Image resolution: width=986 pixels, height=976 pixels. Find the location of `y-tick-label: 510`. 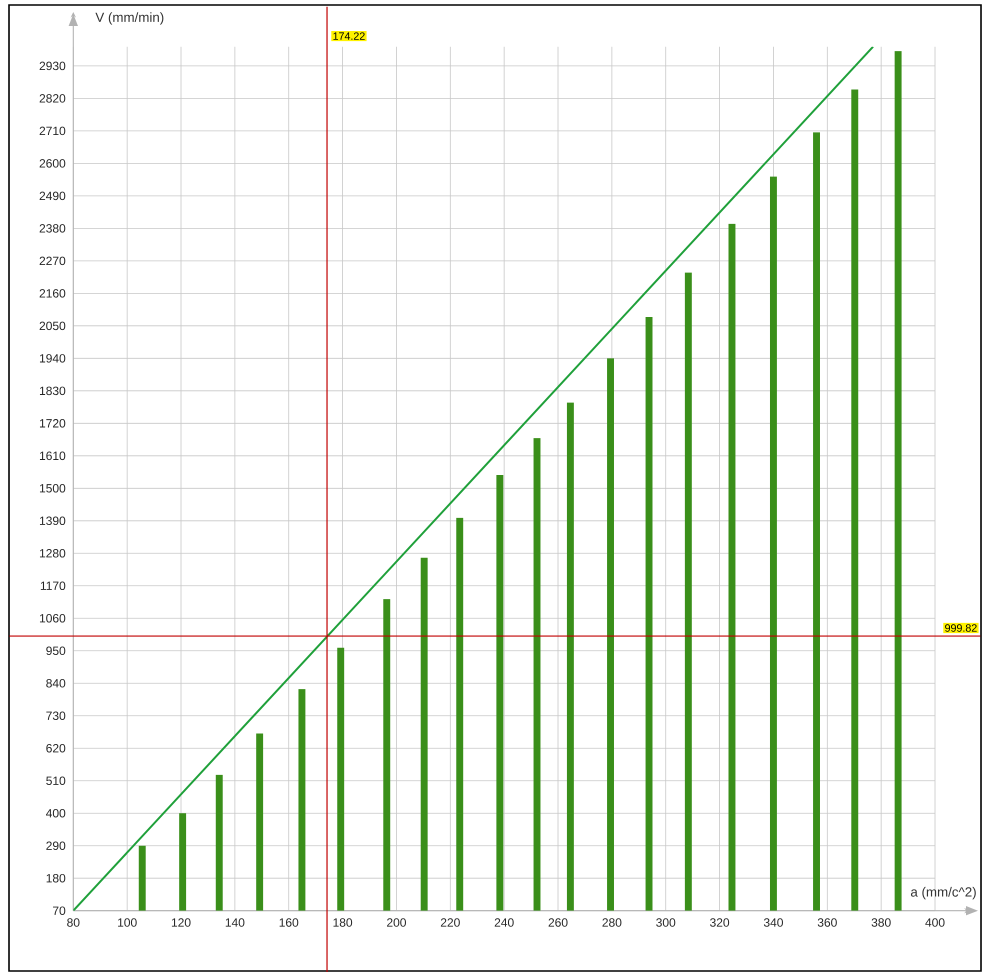

y-tick-label: 510 is located at coordinates (56, 780).